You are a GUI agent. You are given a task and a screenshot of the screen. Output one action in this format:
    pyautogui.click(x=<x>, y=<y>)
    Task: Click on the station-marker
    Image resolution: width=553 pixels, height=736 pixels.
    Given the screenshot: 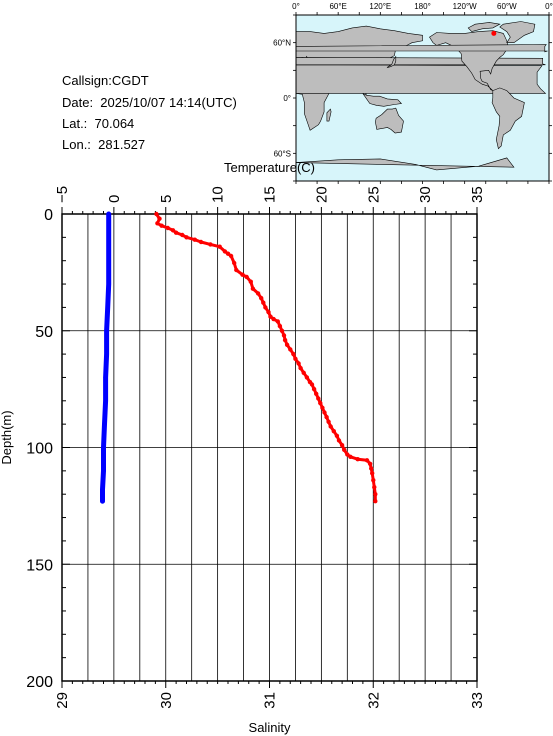 What is the action you would take?
    pyautogui.click(x=494, y=33)
    